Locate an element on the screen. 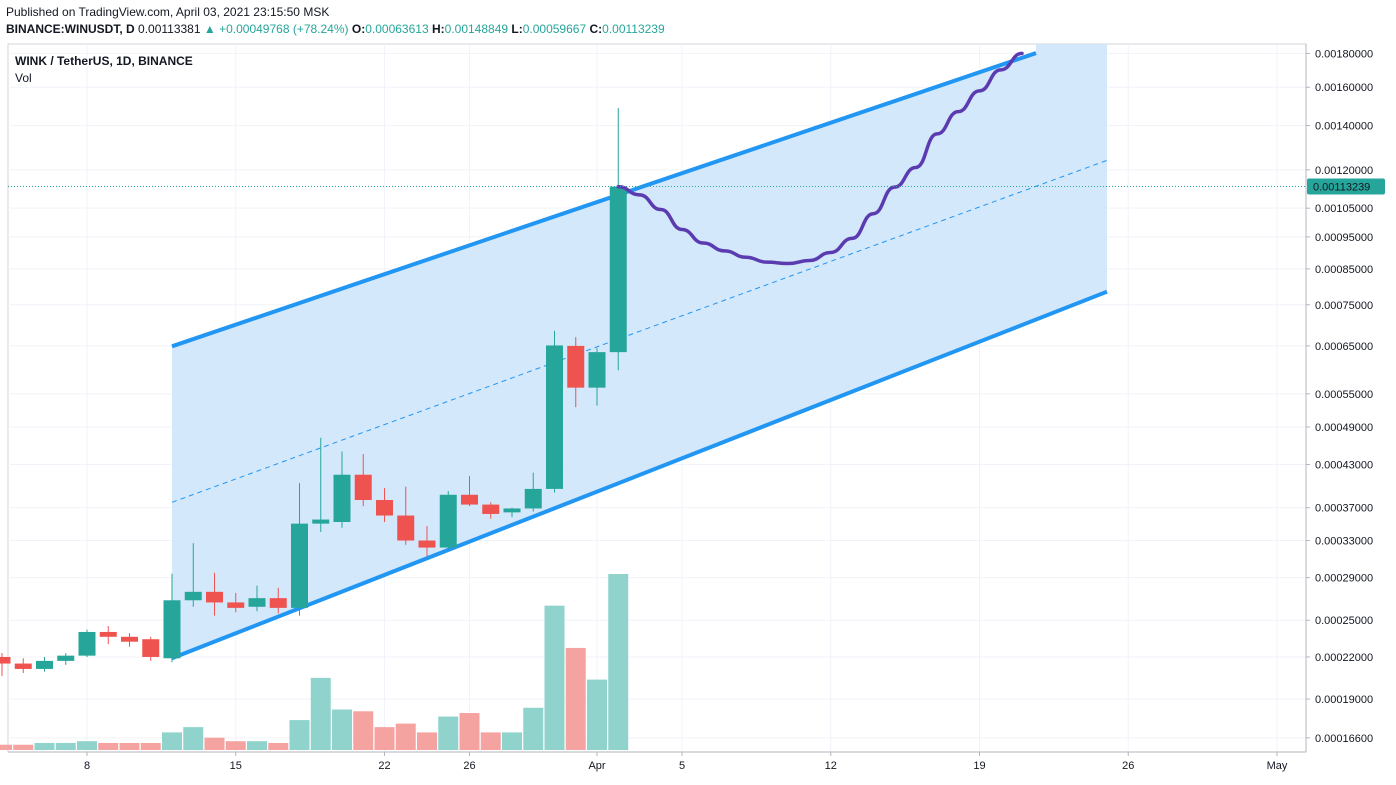  price-tick-label: 0.00037000 is located at coordinates (1344, 509).